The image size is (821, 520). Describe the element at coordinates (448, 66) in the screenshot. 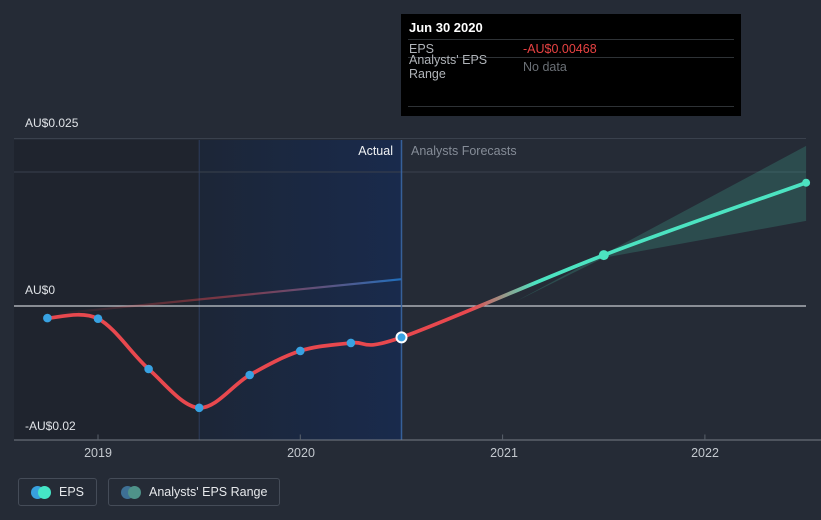

I see `tooltip-range-label: Analysts' EPS Range` at that location.